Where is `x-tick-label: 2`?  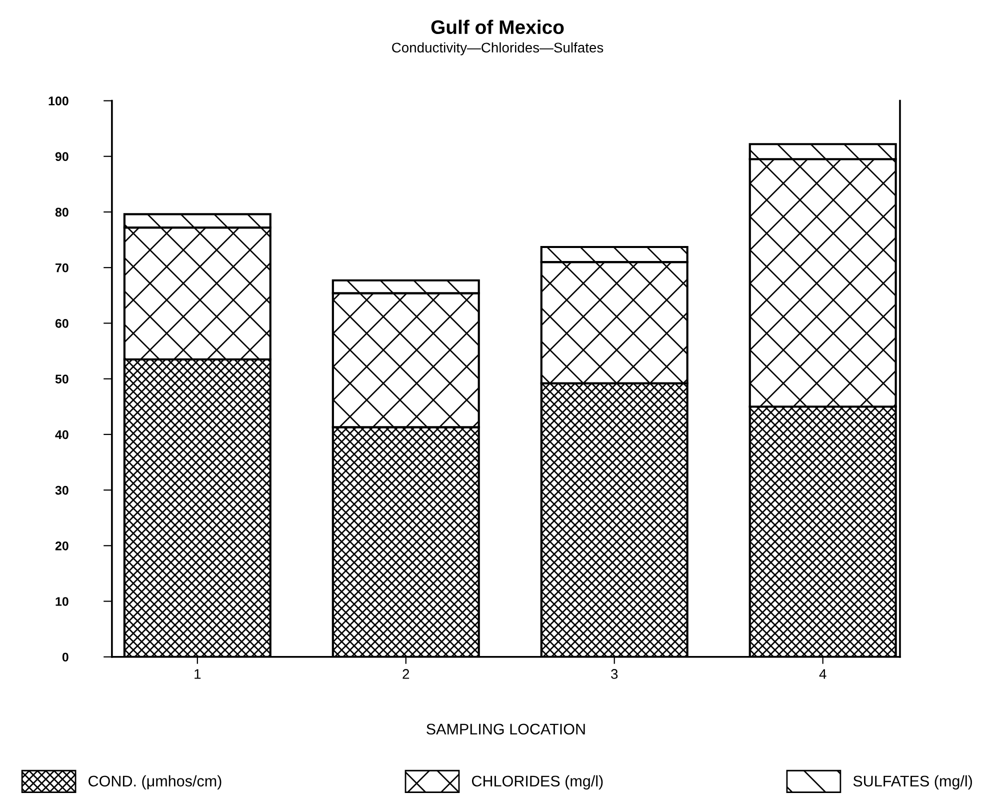 x-tick-label: 2 is located at coordinates (406, 674).